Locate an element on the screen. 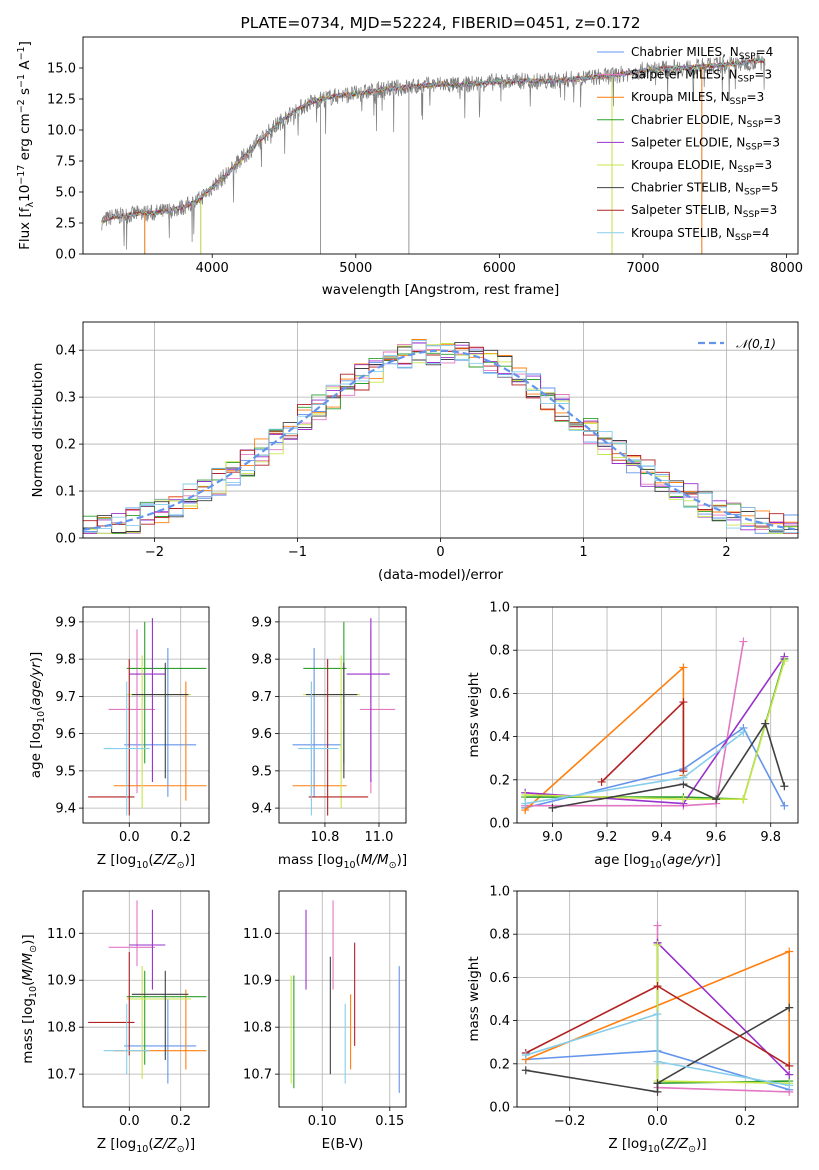 The width and height of the screenshot is (819, 1170). y-tick-label: 9.4 is located at coordinates (261, 809).